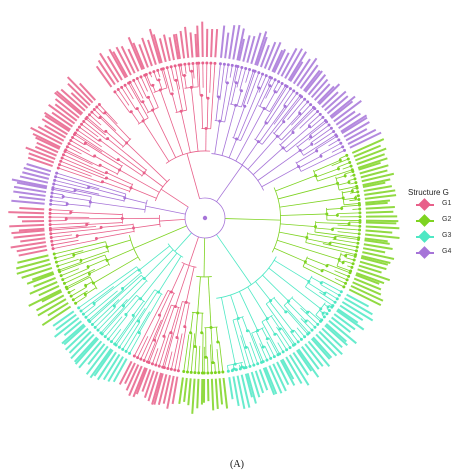 The height and width of the screenshot is (474, 474). What do you see at coordinates (146, 206) in the screenshot?
I see `clade-arc` at bounding box center [146, 206].